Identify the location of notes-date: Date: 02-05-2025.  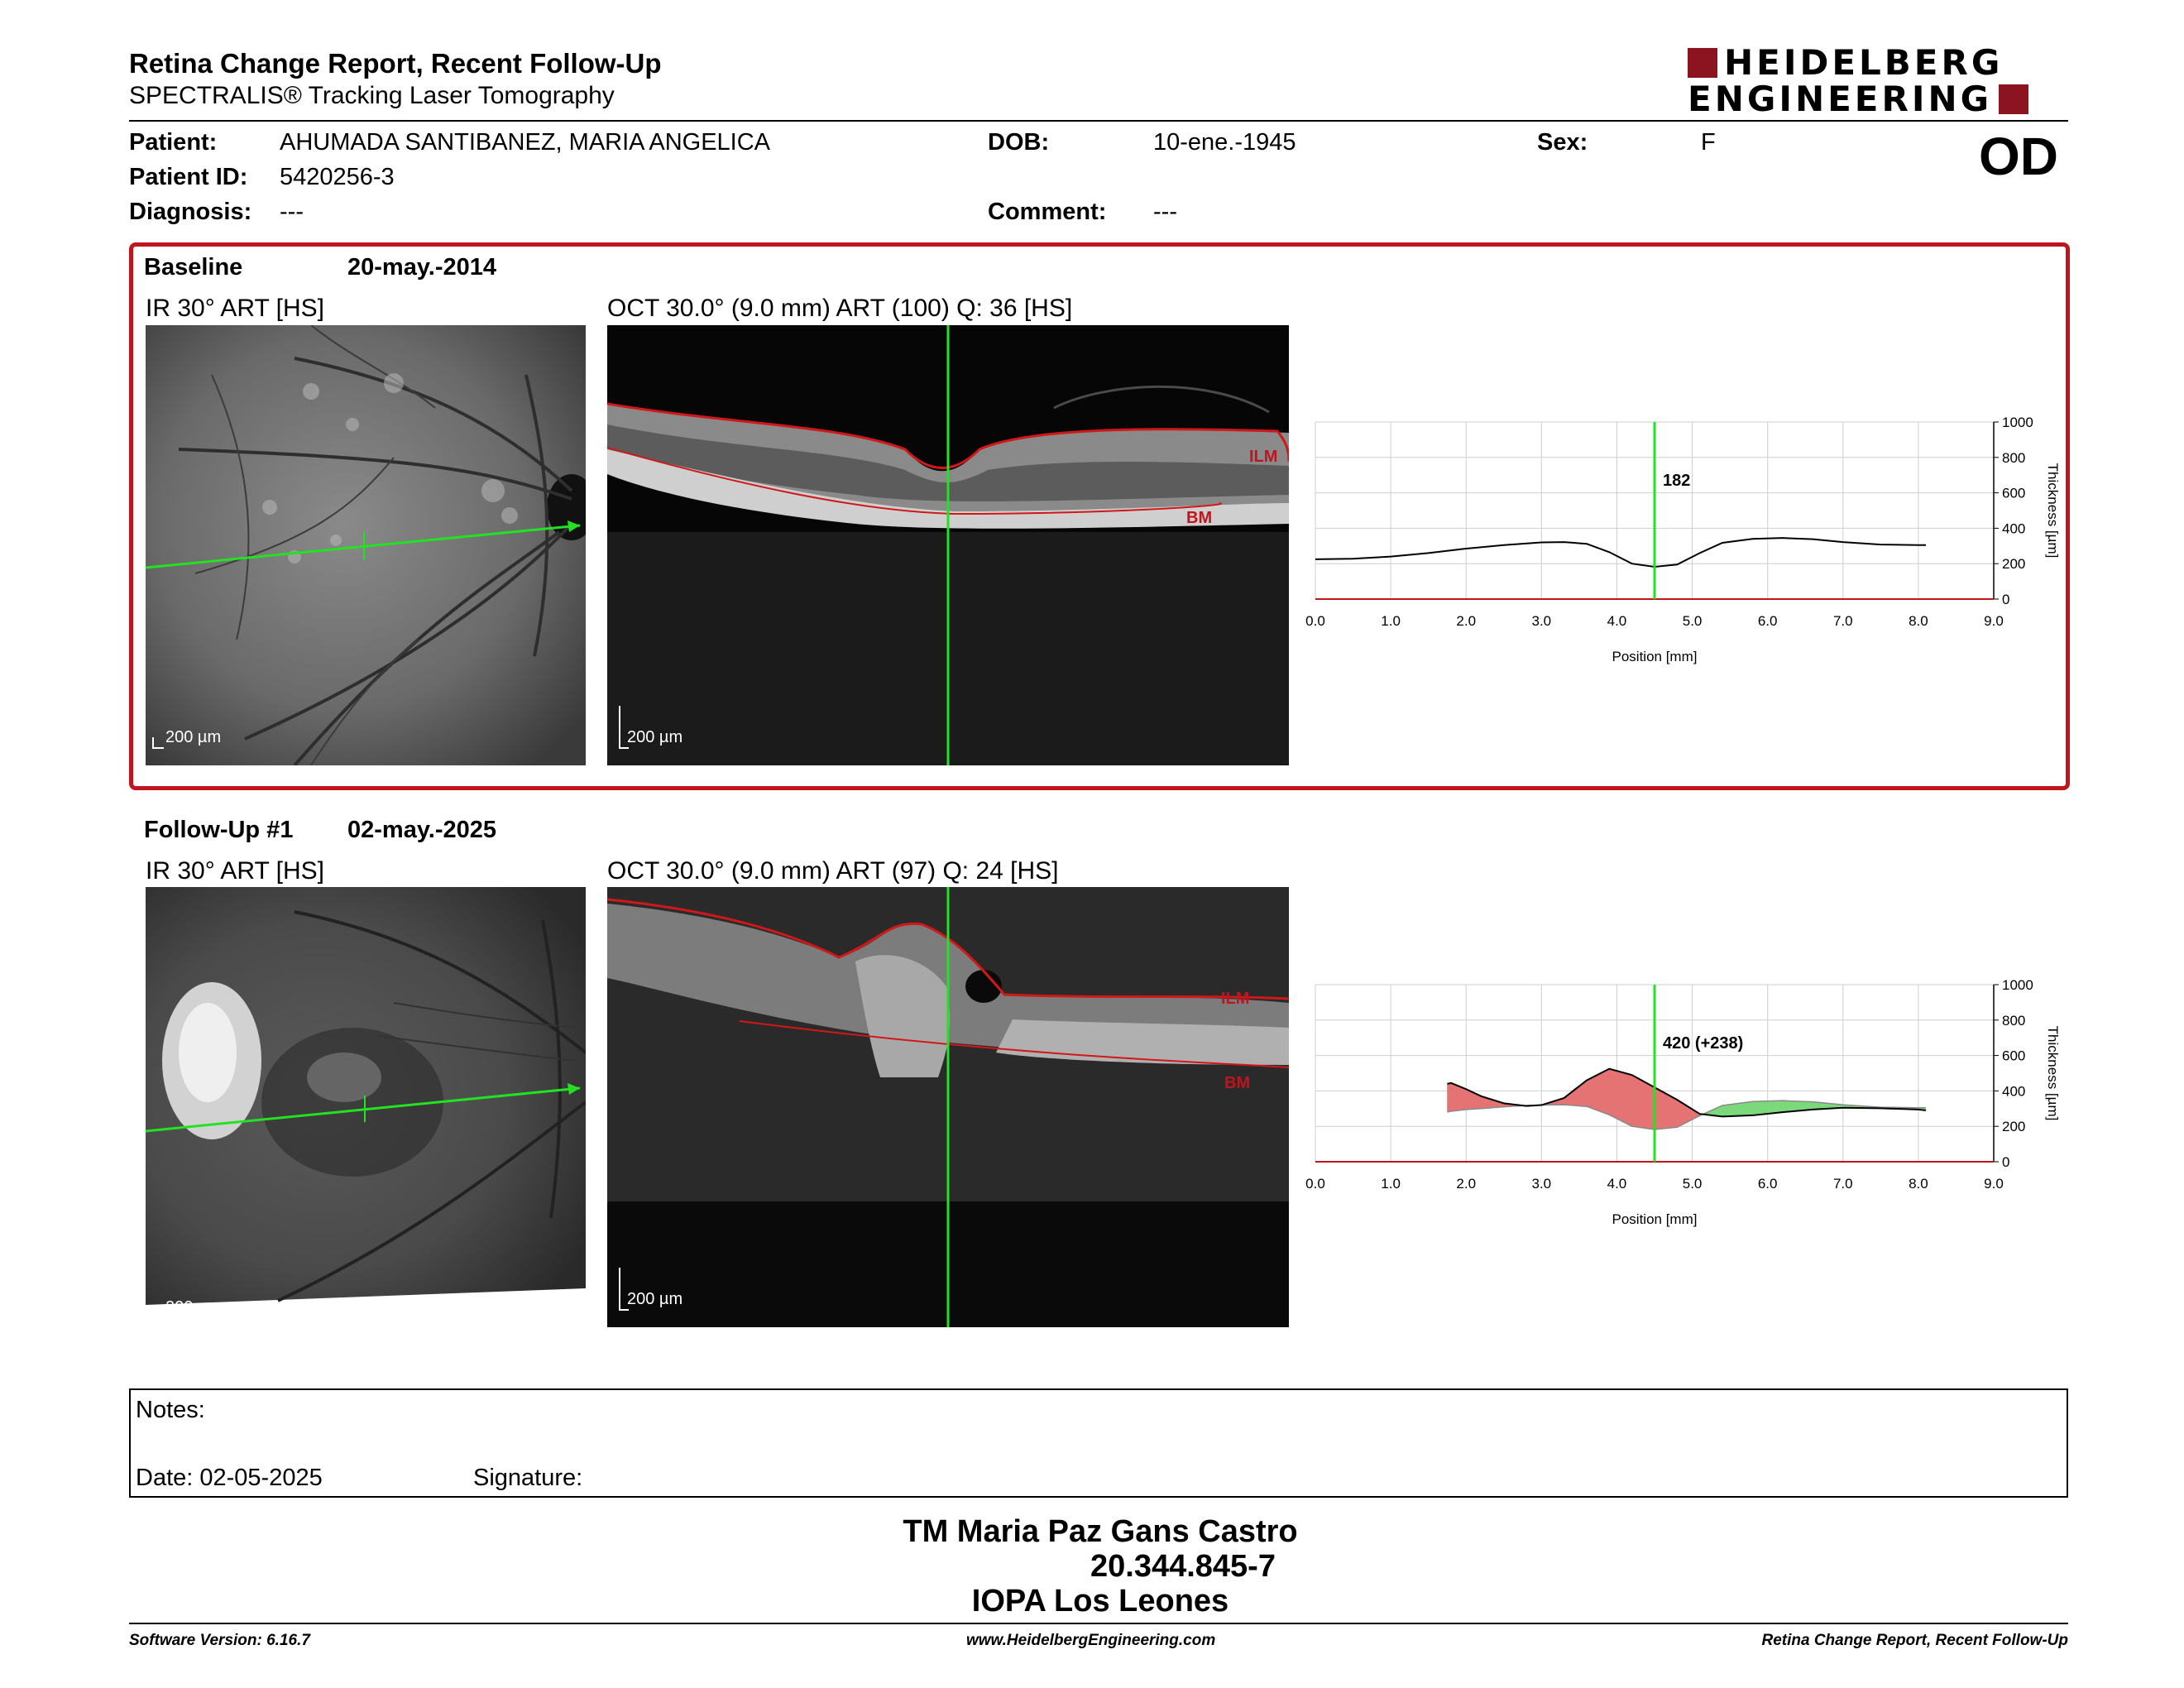
(229, 1478).